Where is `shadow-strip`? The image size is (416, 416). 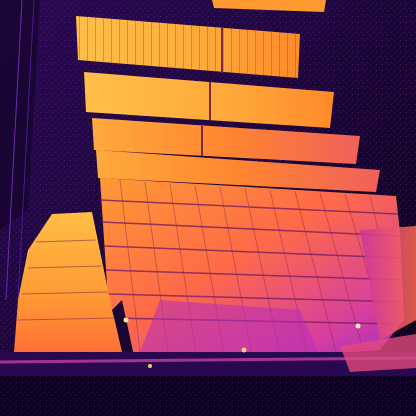
shadow-strip is located at coordinates (20, 115).